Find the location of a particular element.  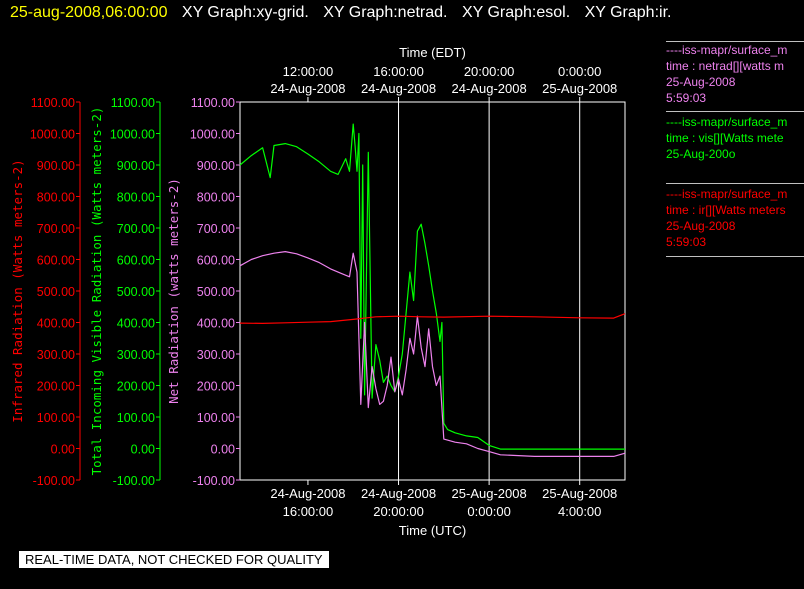

quality-warning: REAL-TIME DATA, NOT CHECKED FOR QUALITY is located at coordinates (174, 559).